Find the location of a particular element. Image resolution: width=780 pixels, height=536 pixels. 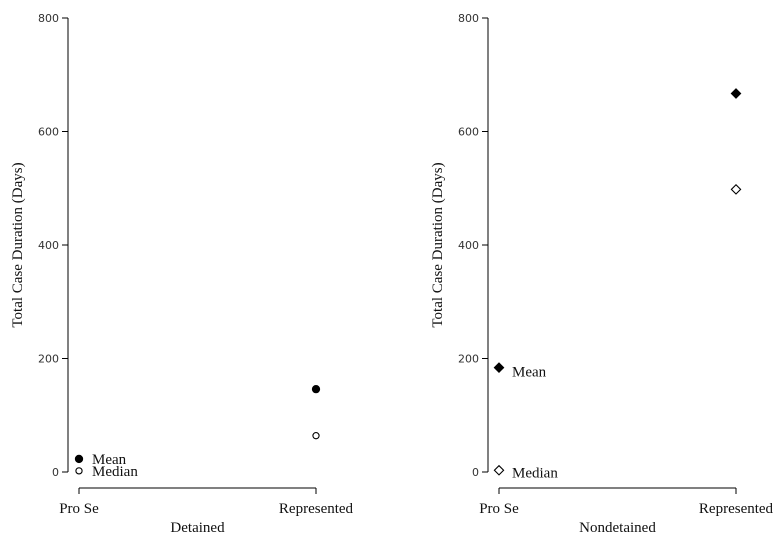

x-axis-title: Detained is located at coordinates (197, 528).